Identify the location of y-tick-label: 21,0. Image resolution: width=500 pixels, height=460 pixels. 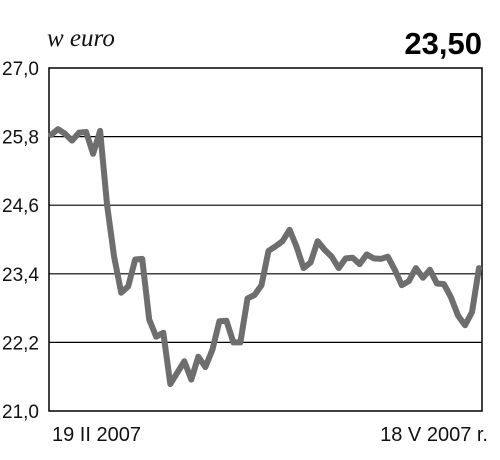
(20, 412).